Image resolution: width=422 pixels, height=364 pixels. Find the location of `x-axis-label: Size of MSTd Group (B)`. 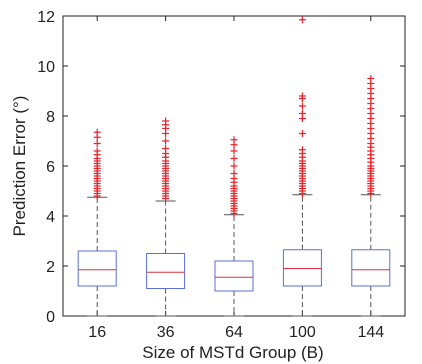

x-axis-label: Size of MSTd Group (B) is located at coordinates (232, 352).